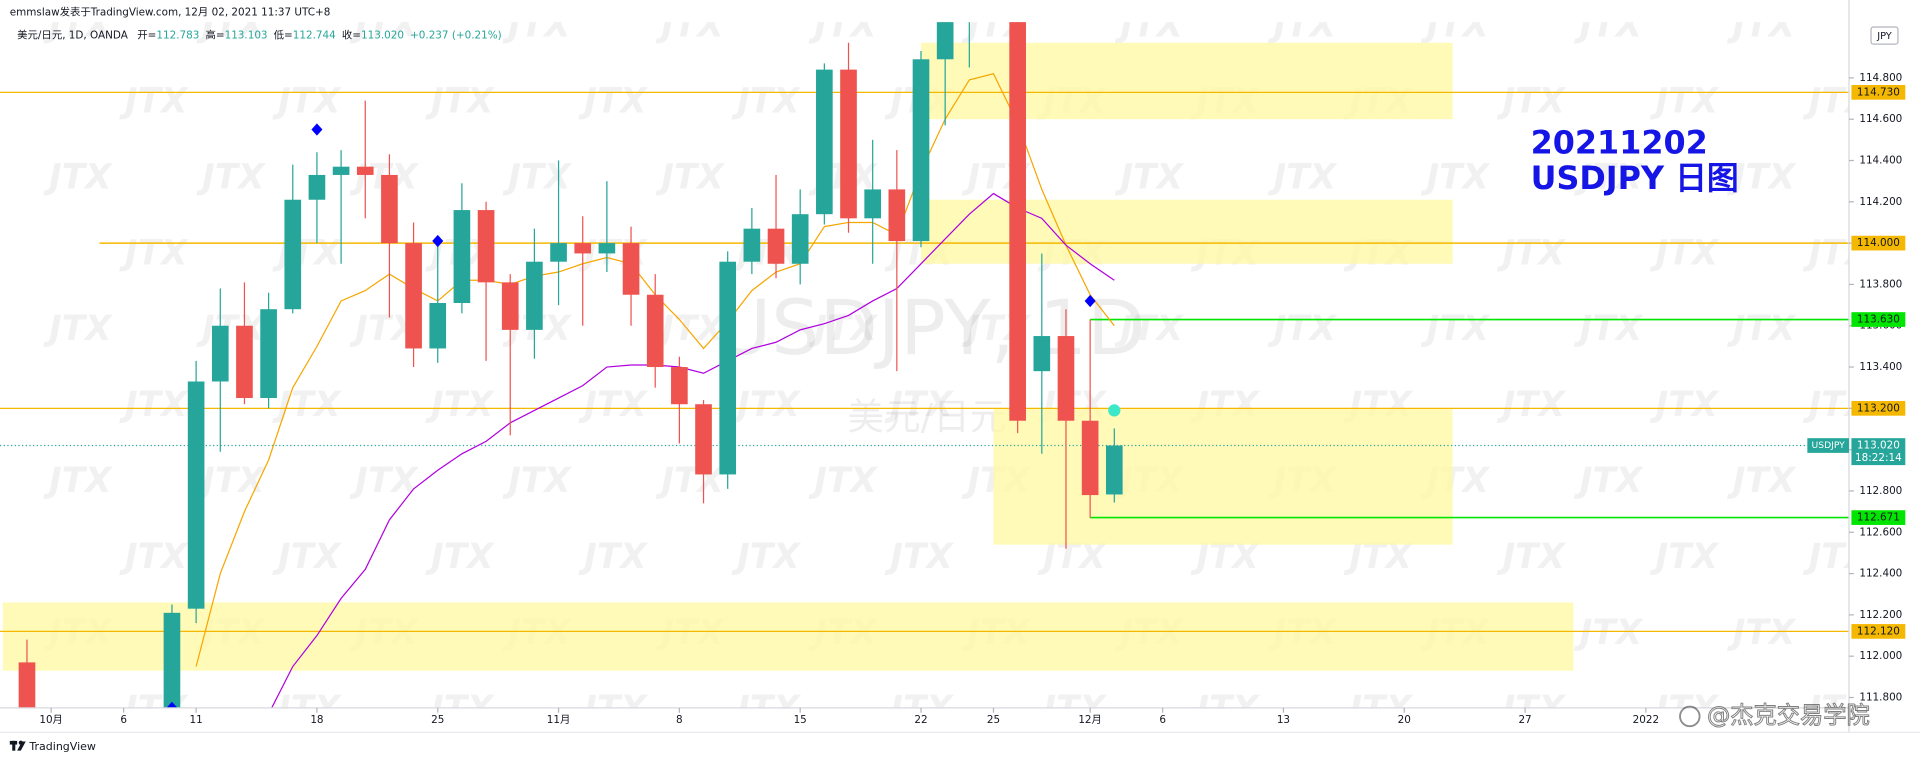 Image resolution: width=1920 pixels, height=763 pixels. What do you see at coordinates (172, 704) in the screenshot?
I see `signal-marker` at bounding box center [172, 704].